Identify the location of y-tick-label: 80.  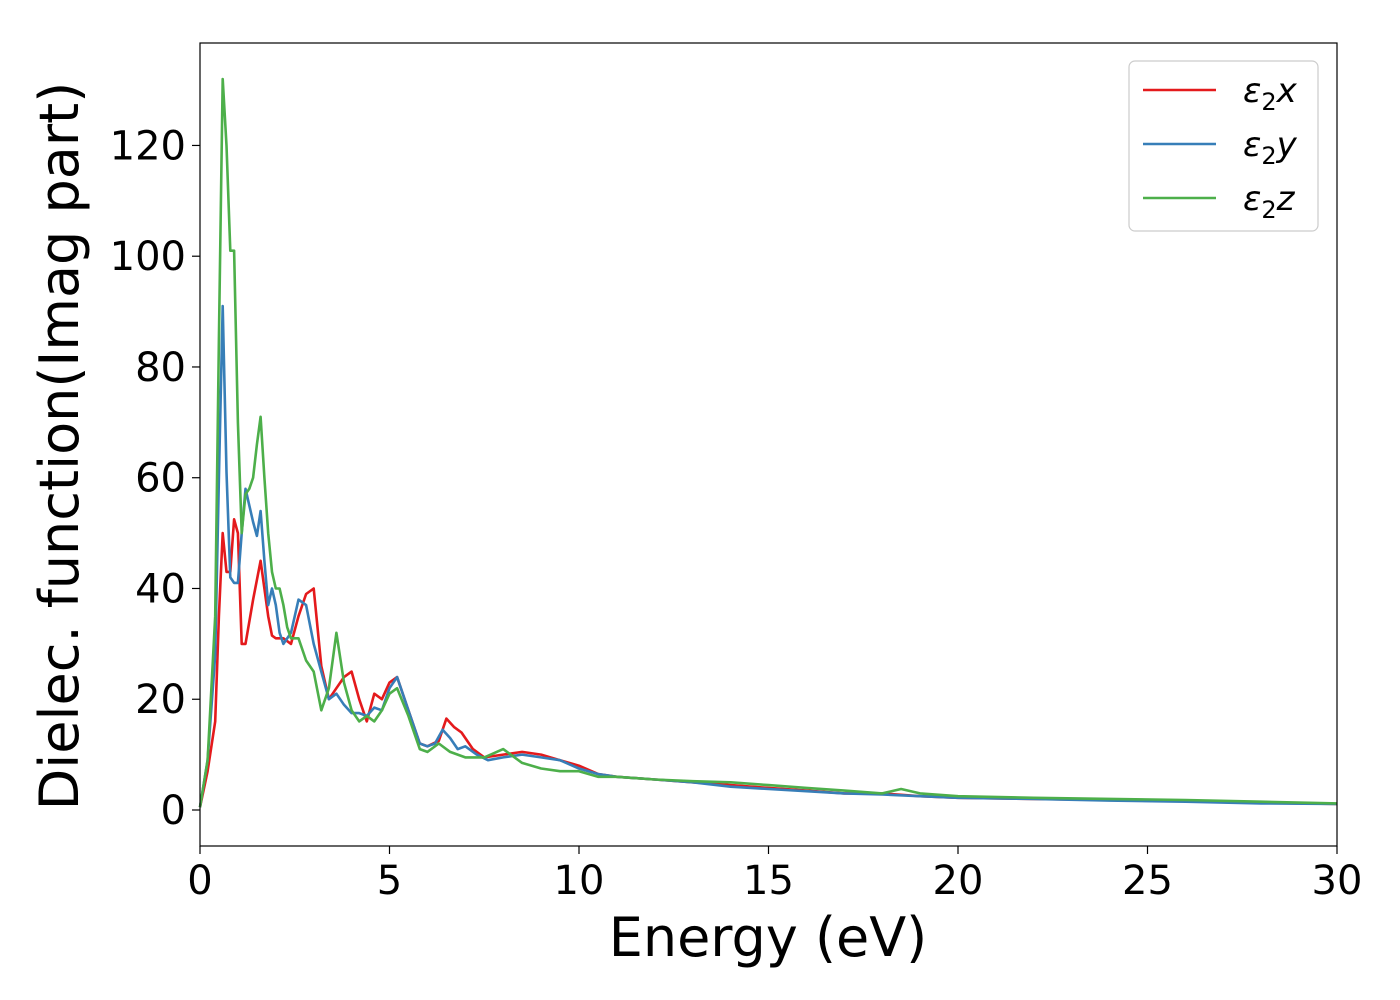
(160, 368).